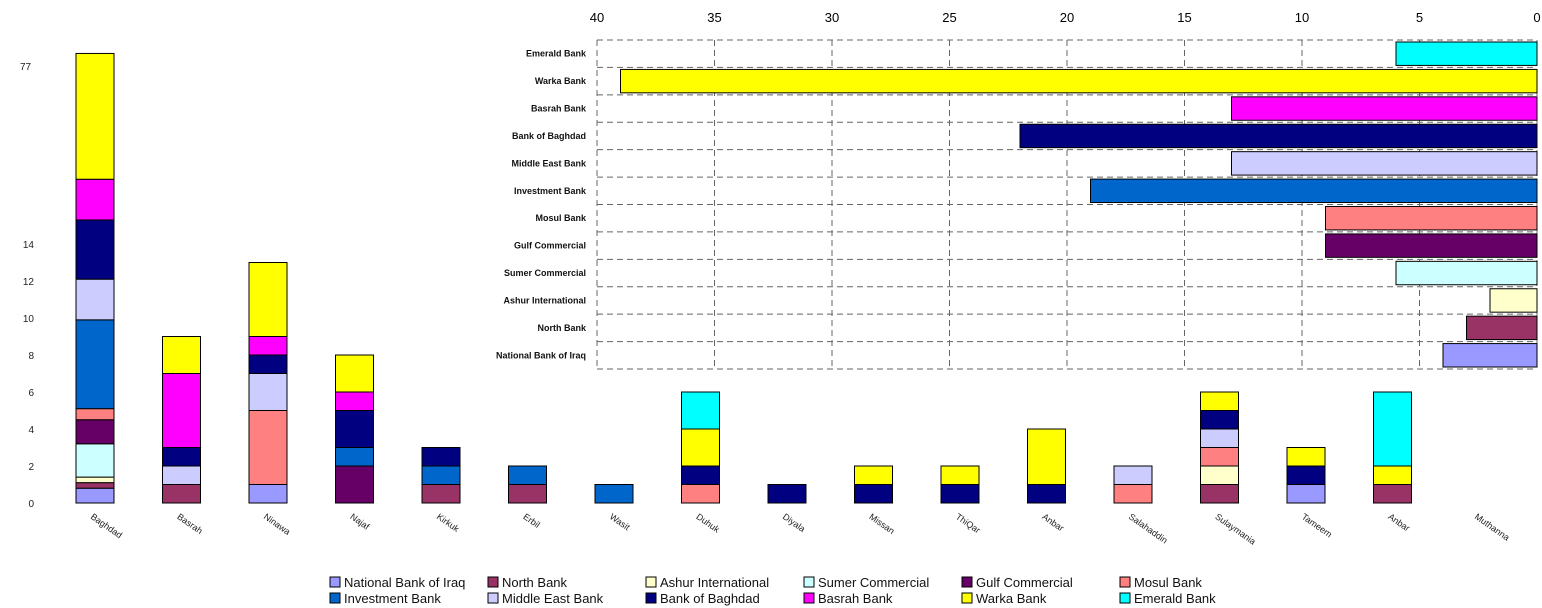  What do you see at coordinates (1125, 598) in the screenshot?
I see `legend-swatch-emerald-bank` at bounding box center [1125, 598].